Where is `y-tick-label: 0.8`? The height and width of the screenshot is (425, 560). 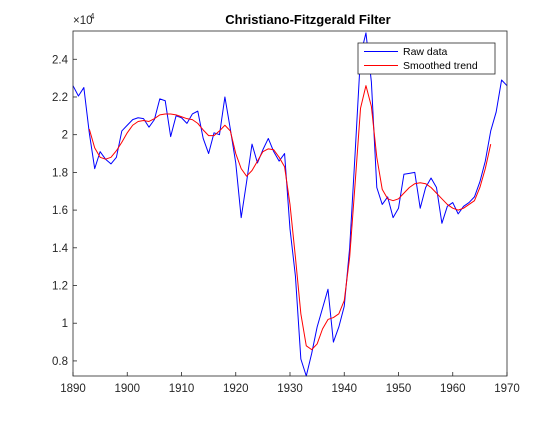
y-tick-label: 0.8 is located at coordinates (60, 362).